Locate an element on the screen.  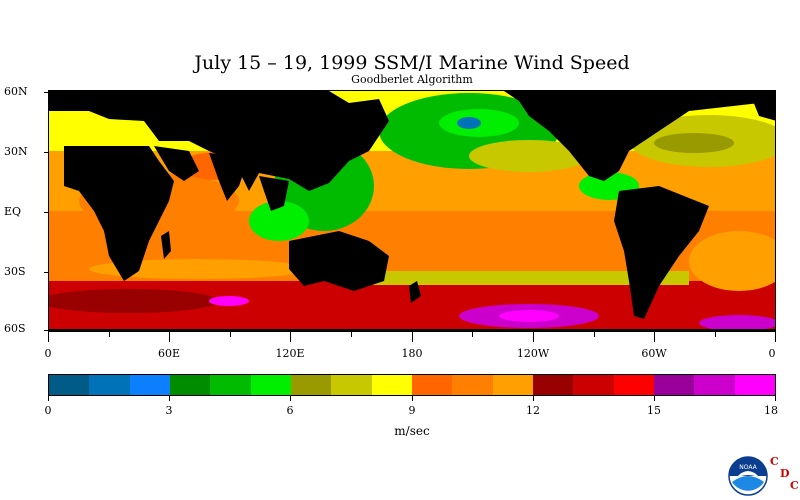
region-southern-ocean-max is located at coordinates (529, 316).